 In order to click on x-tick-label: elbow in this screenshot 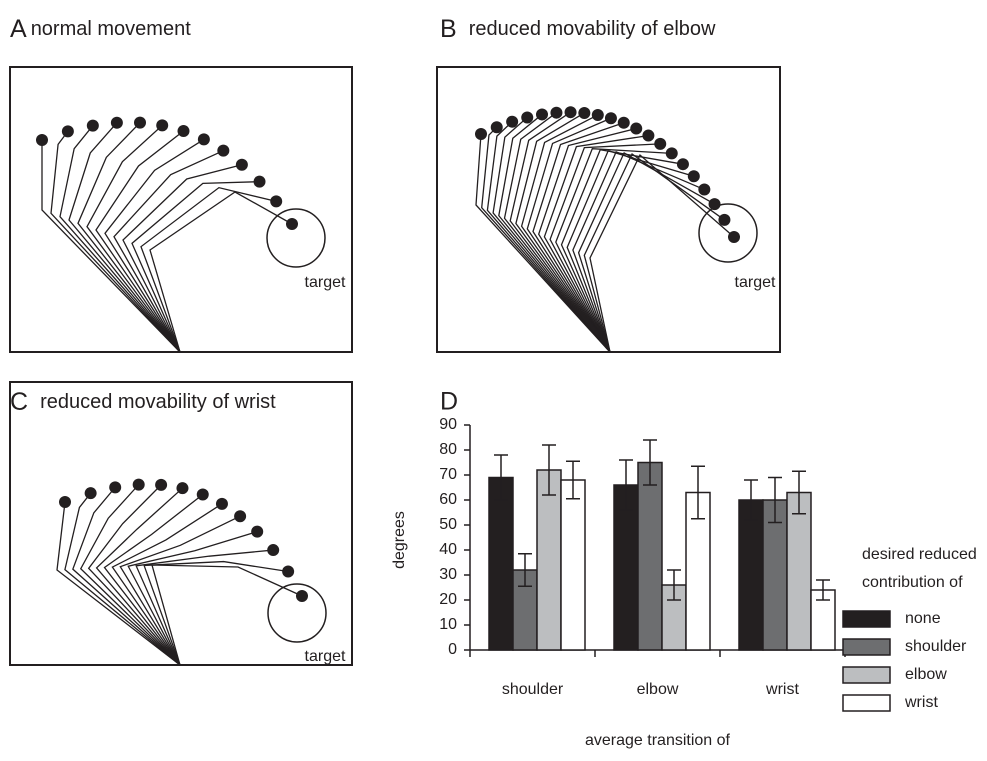, I will do `click(658, 689)`.